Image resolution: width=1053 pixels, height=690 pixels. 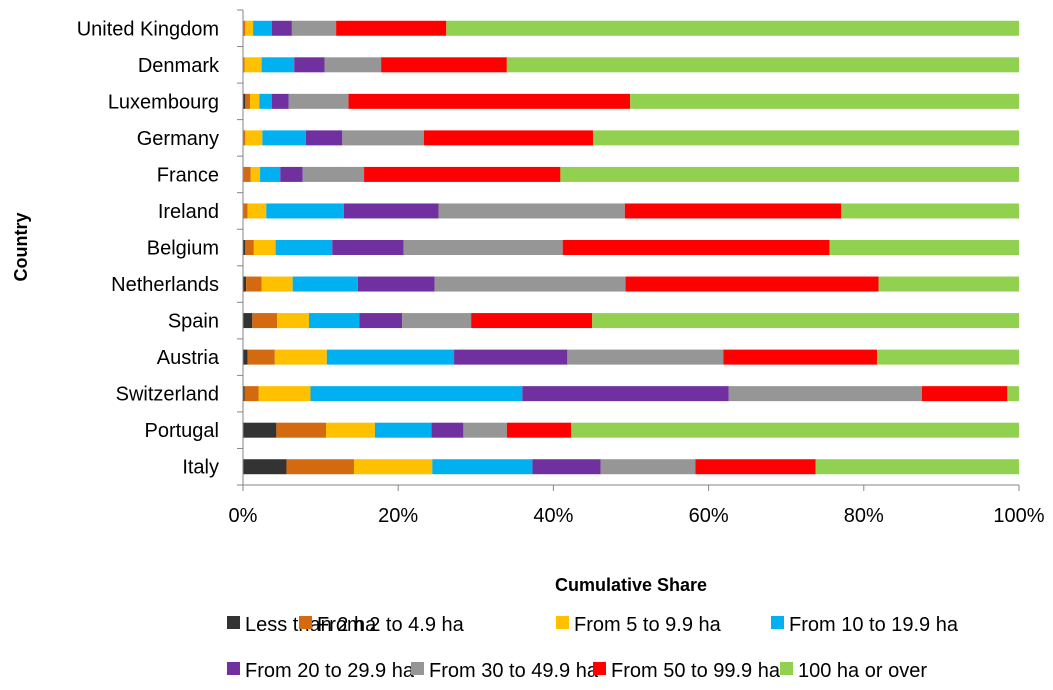 I want to click on legend-label: From 10 to 19.9 ha, so click(x=874, y=625).